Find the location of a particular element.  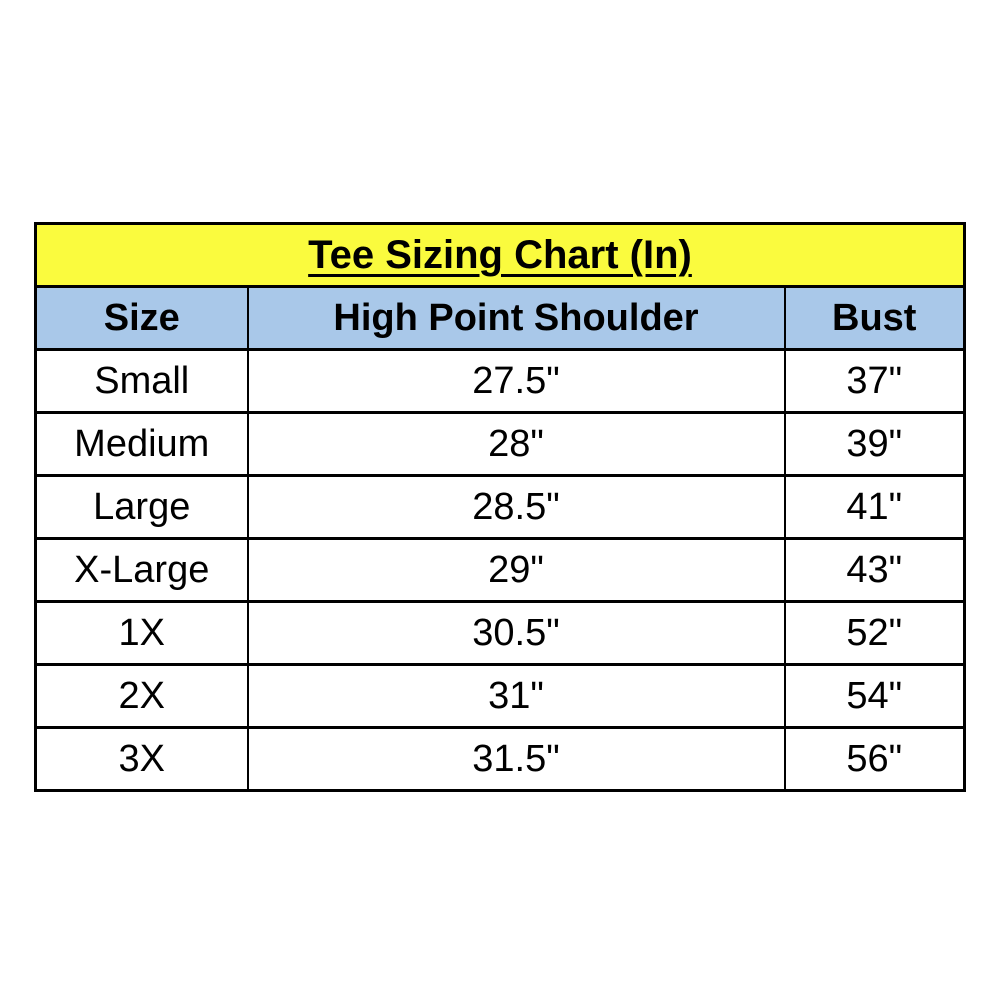

size-cell: Medium is located at coordinates (141, 444).